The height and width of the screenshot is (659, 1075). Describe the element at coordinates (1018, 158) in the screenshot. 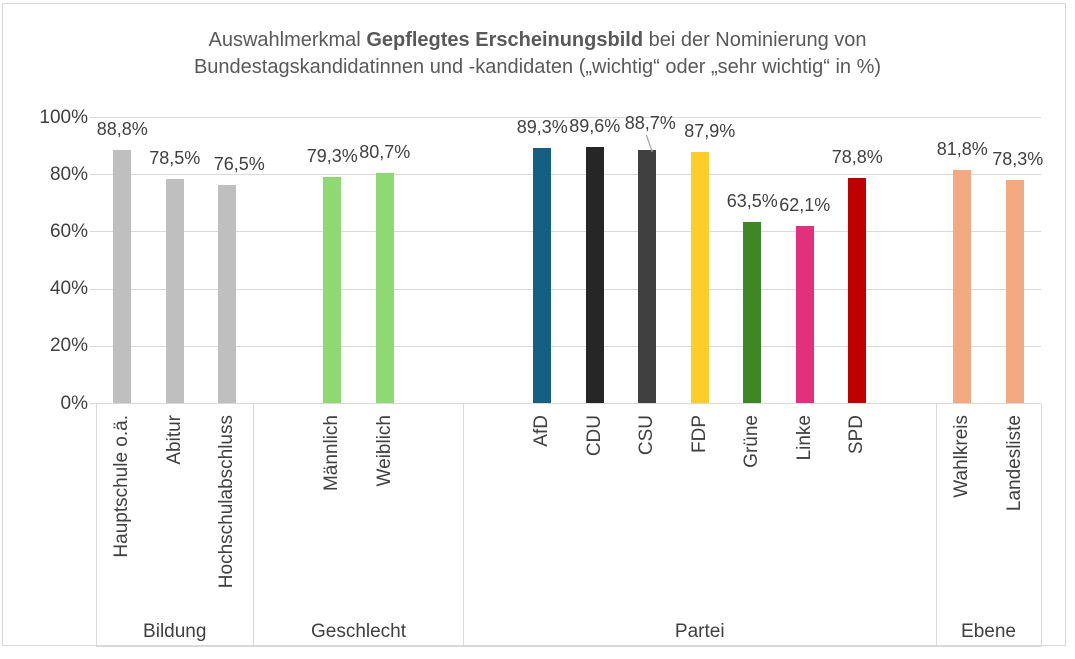

I see `data-label: 78,3%` at that location.